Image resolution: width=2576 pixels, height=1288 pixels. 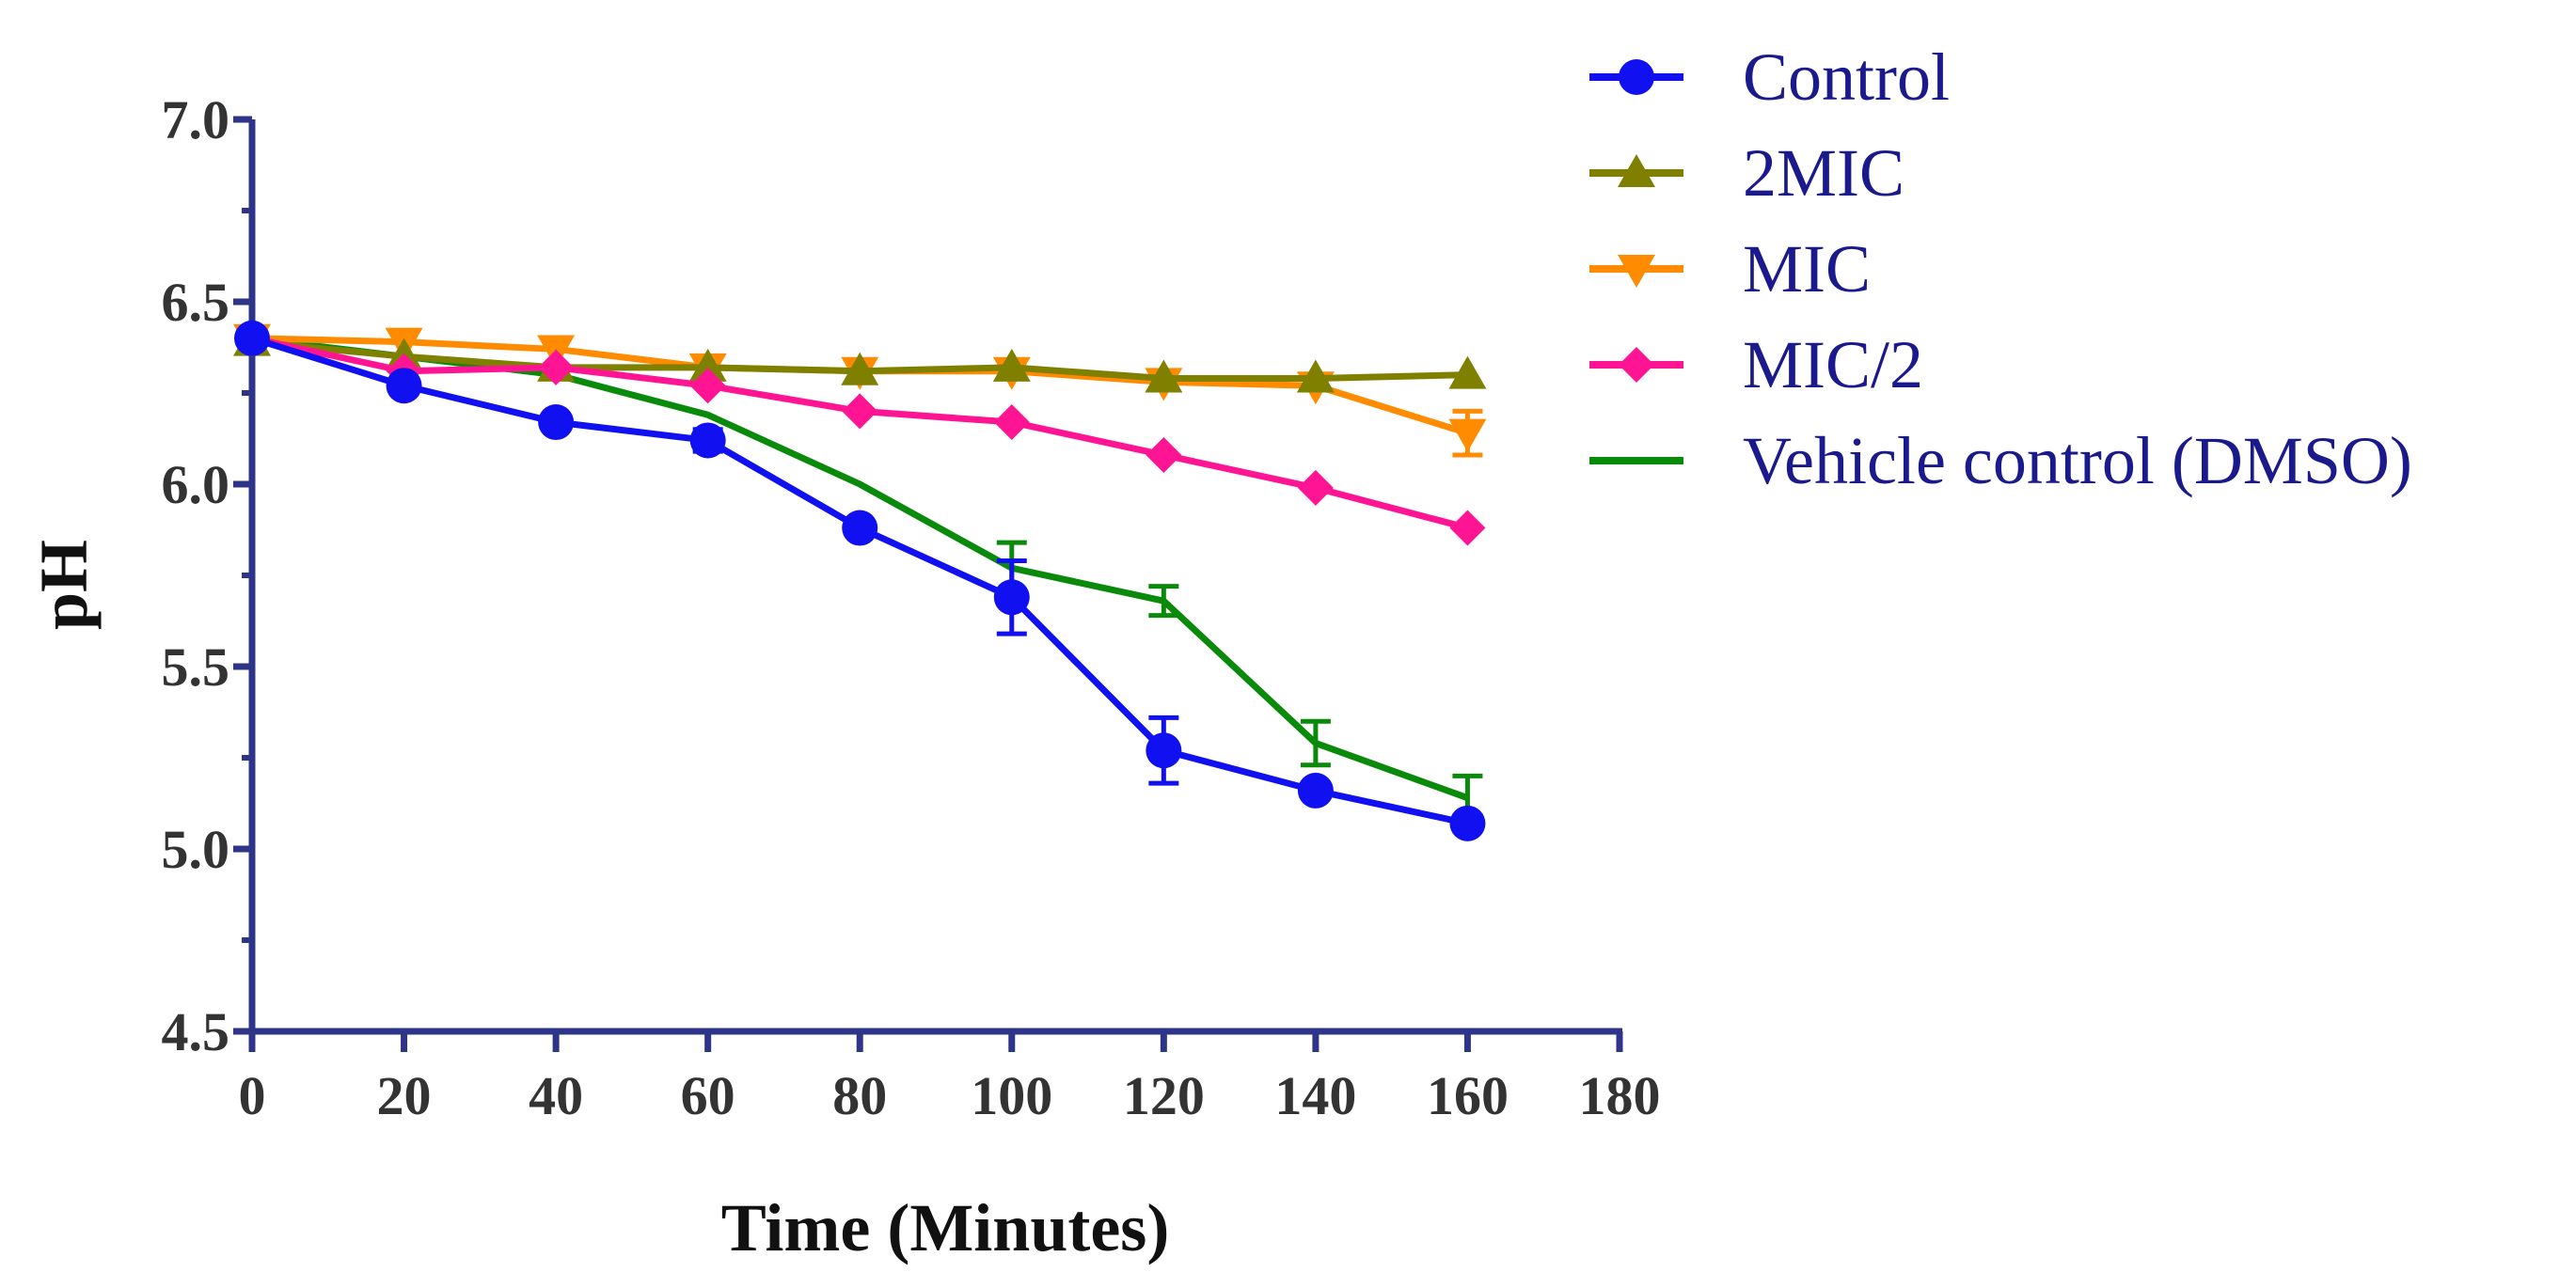 I want to click on y-tick-label: 4.5, so click(x=196, y=1031).